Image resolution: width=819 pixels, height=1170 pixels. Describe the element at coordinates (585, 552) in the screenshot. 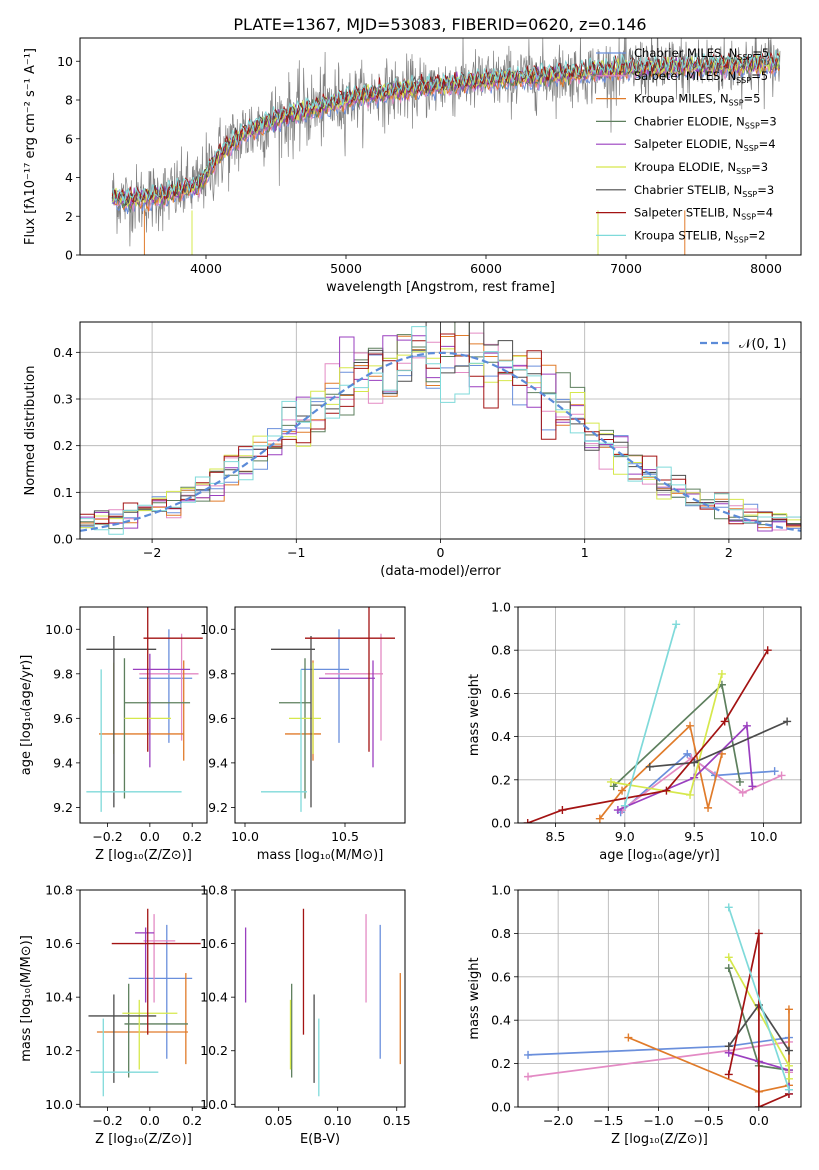

I see `x-tick-label: 1` at that location.